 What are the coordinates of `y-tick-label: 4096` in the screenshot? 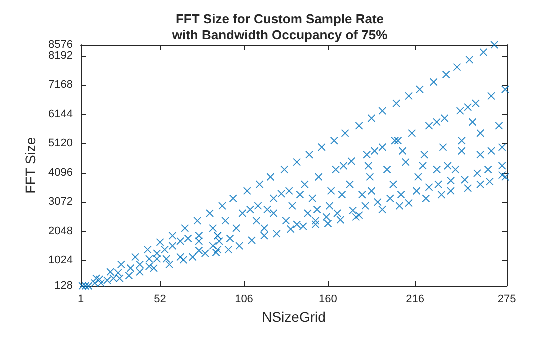 It's located at (60, 172).